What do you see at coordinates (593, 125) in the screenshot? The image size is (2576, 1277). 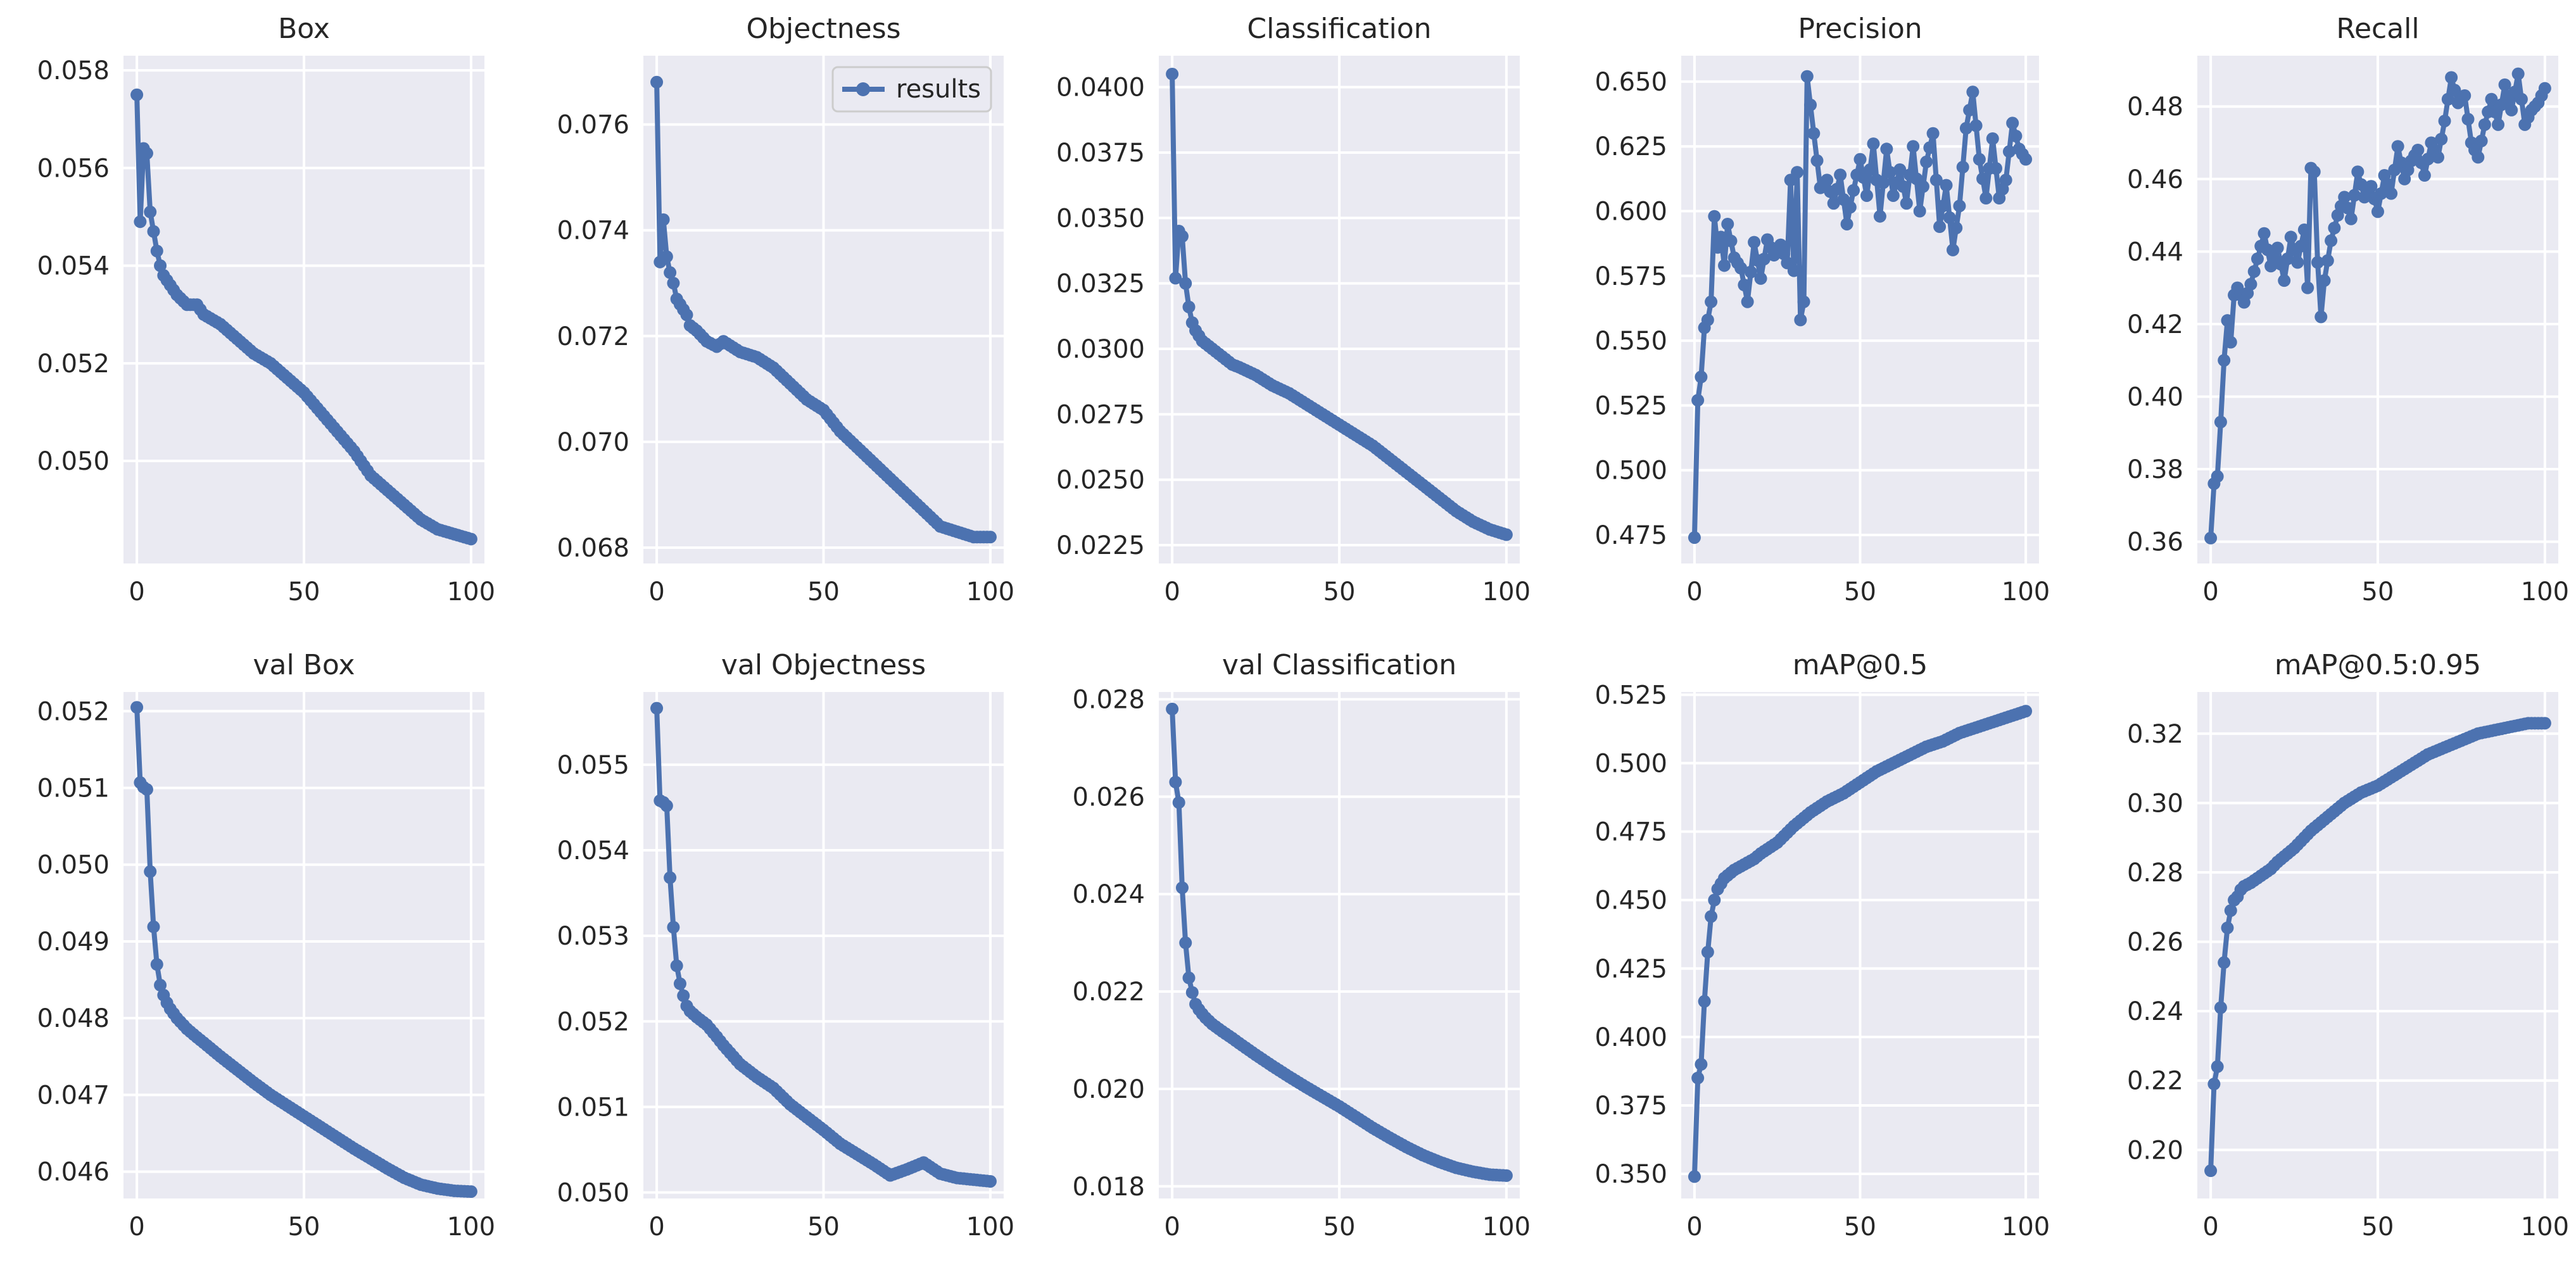 I see `y-tick-label: 0.076` at bounding box center [593, 125].